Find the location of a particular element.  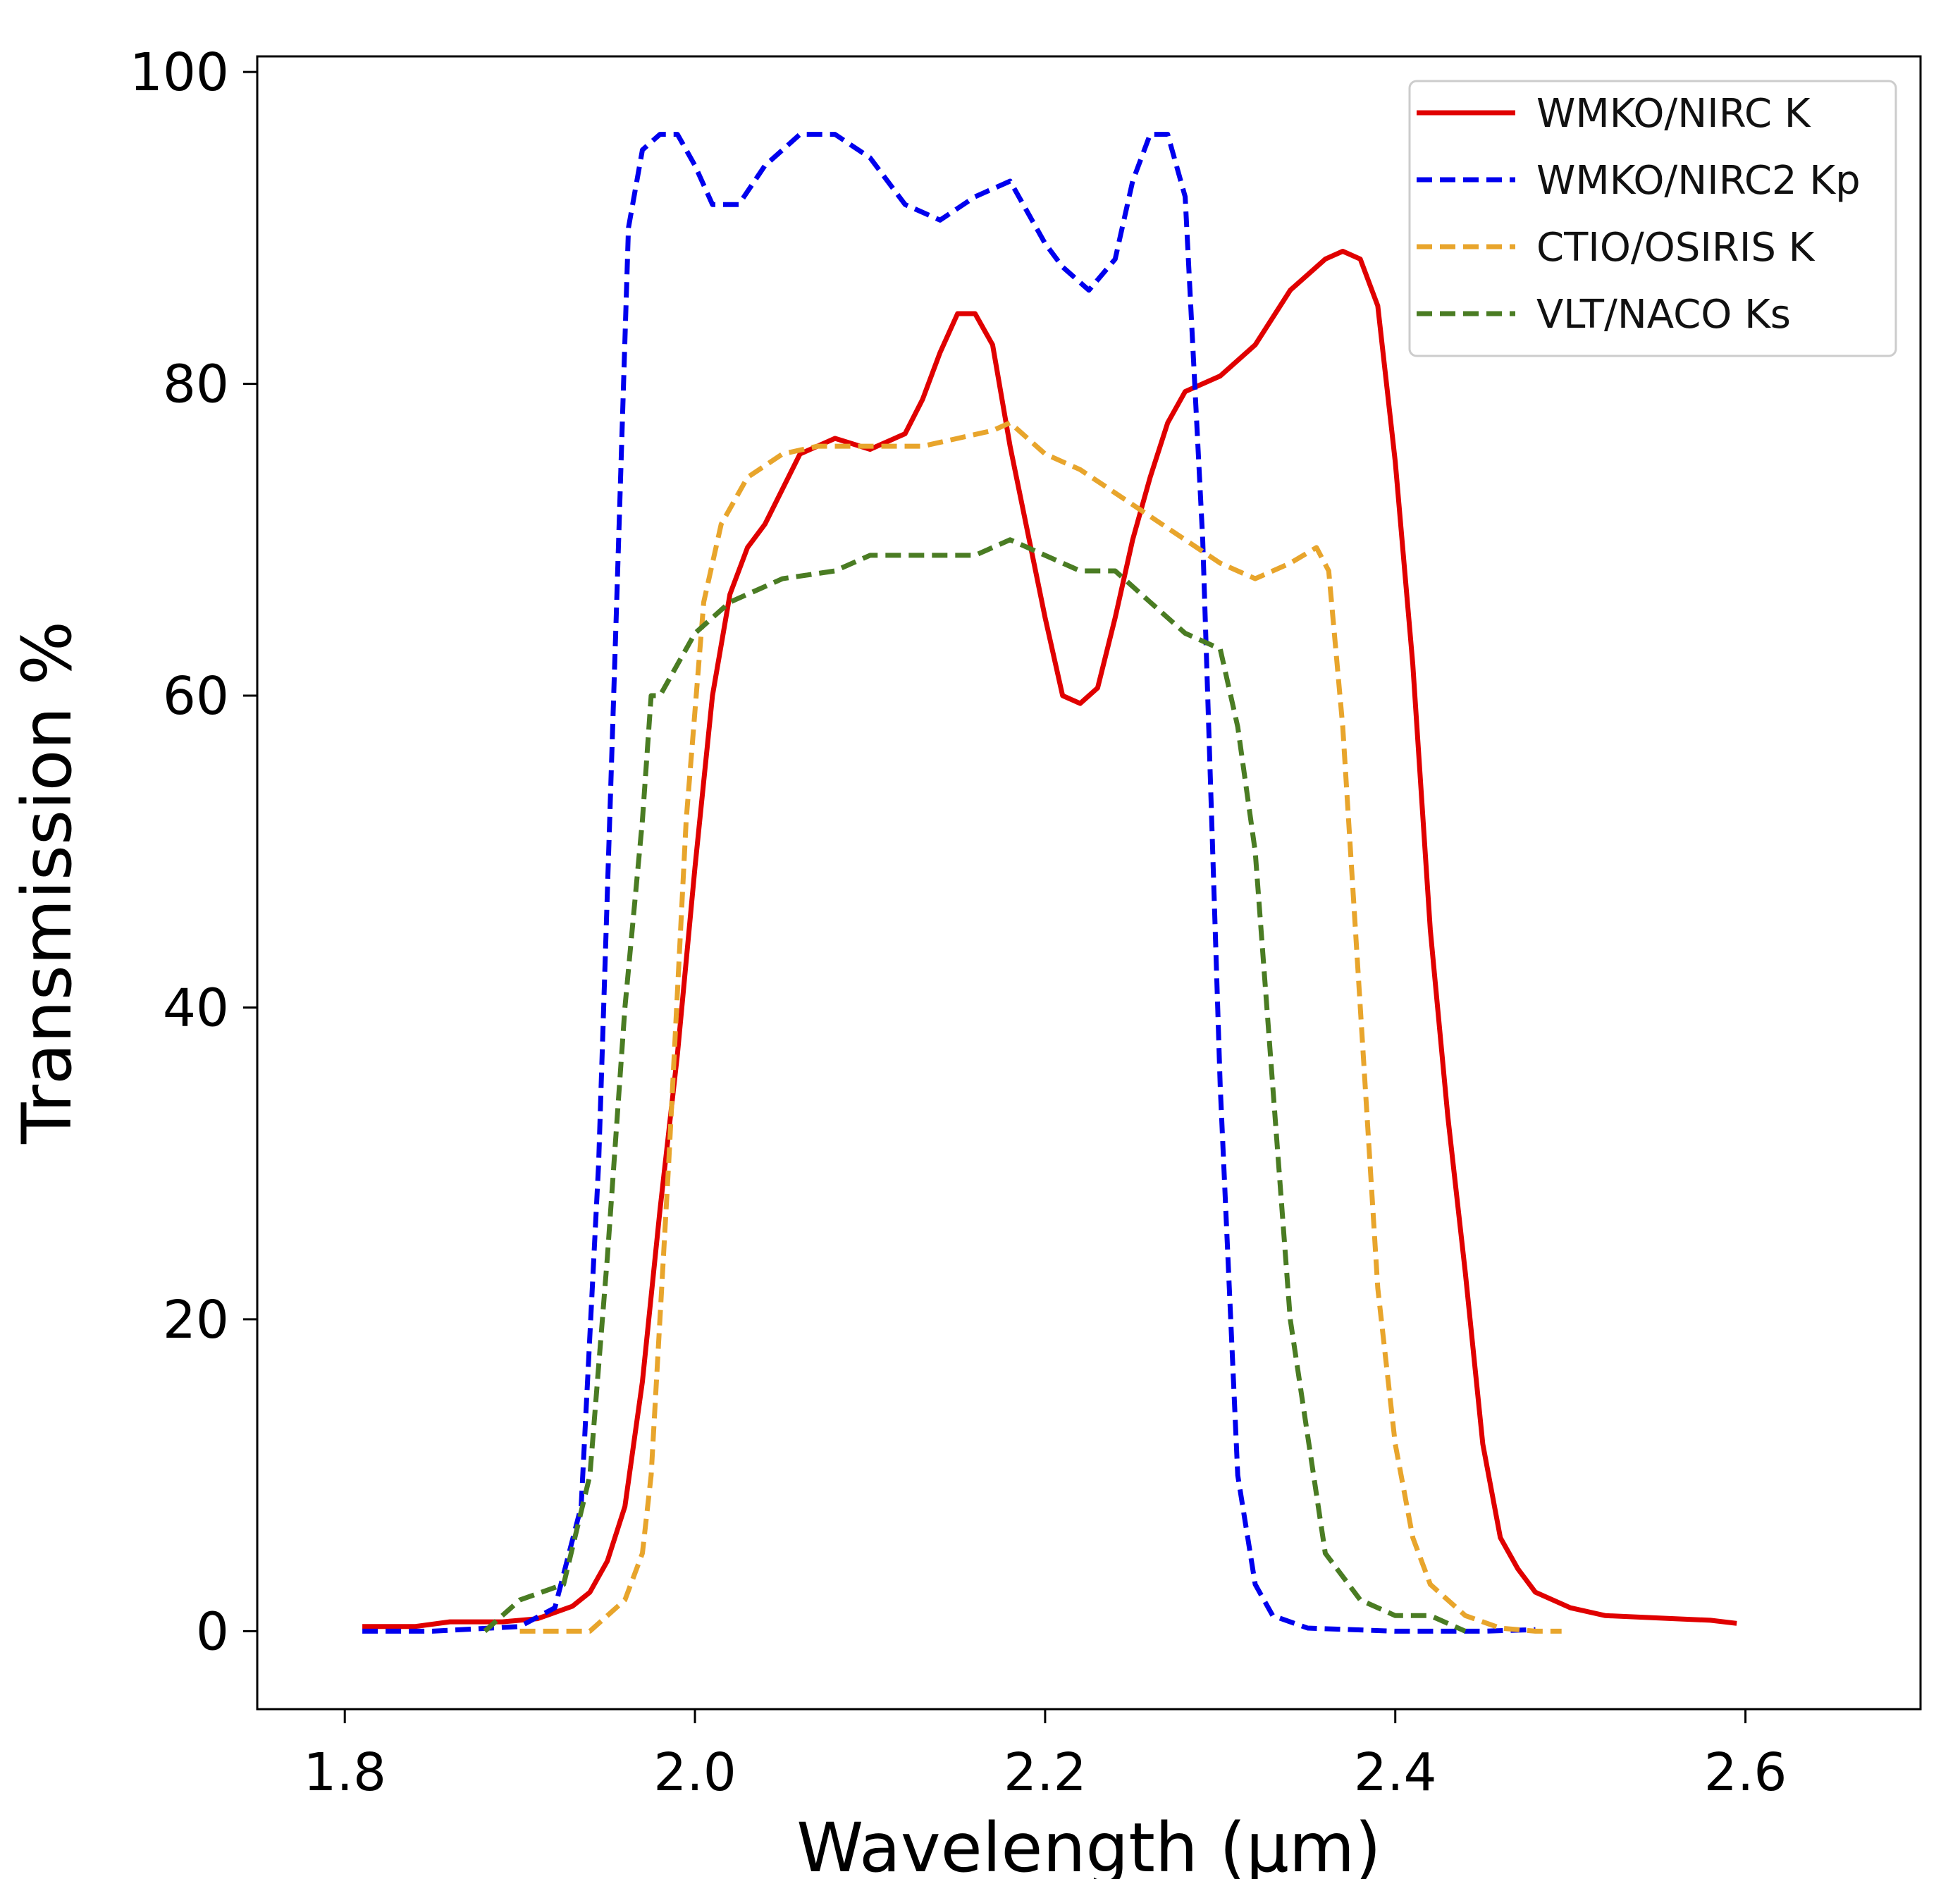

y-tick-label: 80 is located at coordinates (196, 385).